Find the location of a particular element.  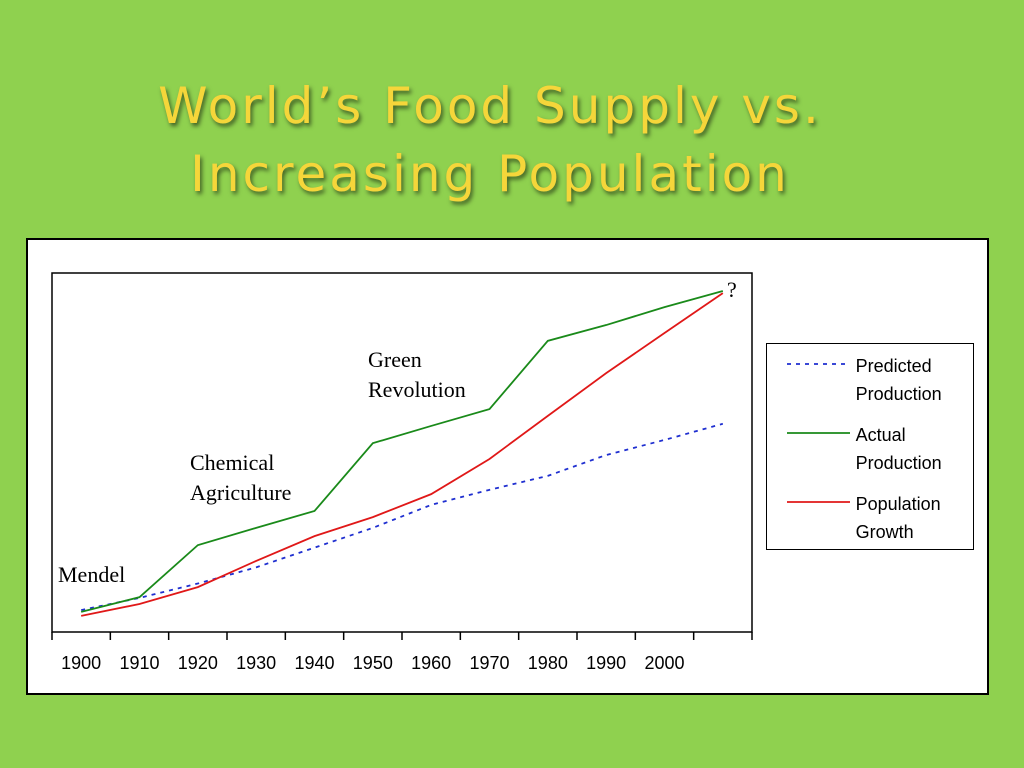

x-tick-label: 1920 is located at coordinates (198, 663).